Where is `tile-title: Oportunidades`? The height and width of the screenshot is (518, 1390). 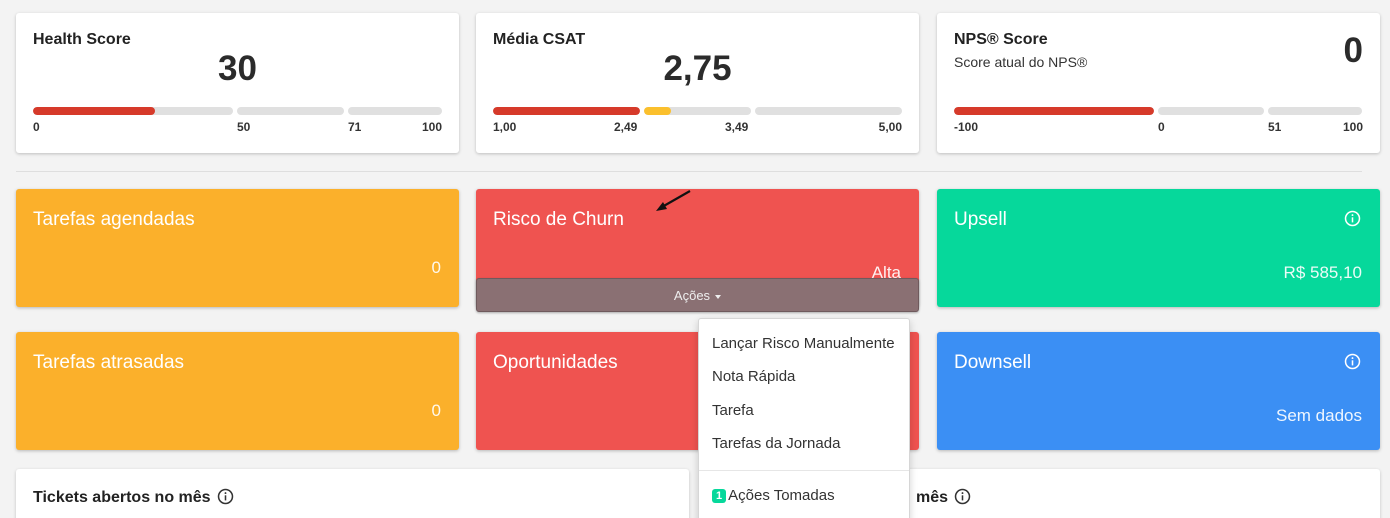
tile-title: Oportunidades is located at coordinates (555, 362).